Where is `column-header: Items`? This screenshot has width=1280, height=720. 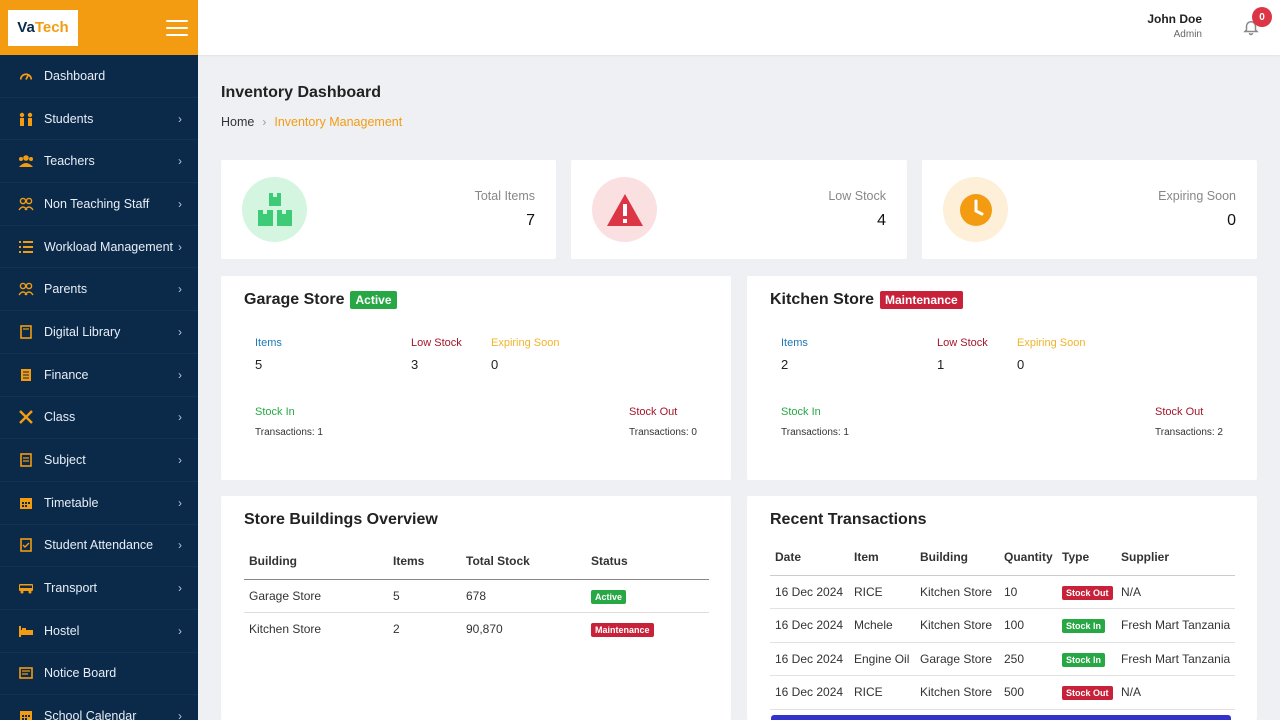 column-header: Items is located at coordinates (409, 561).